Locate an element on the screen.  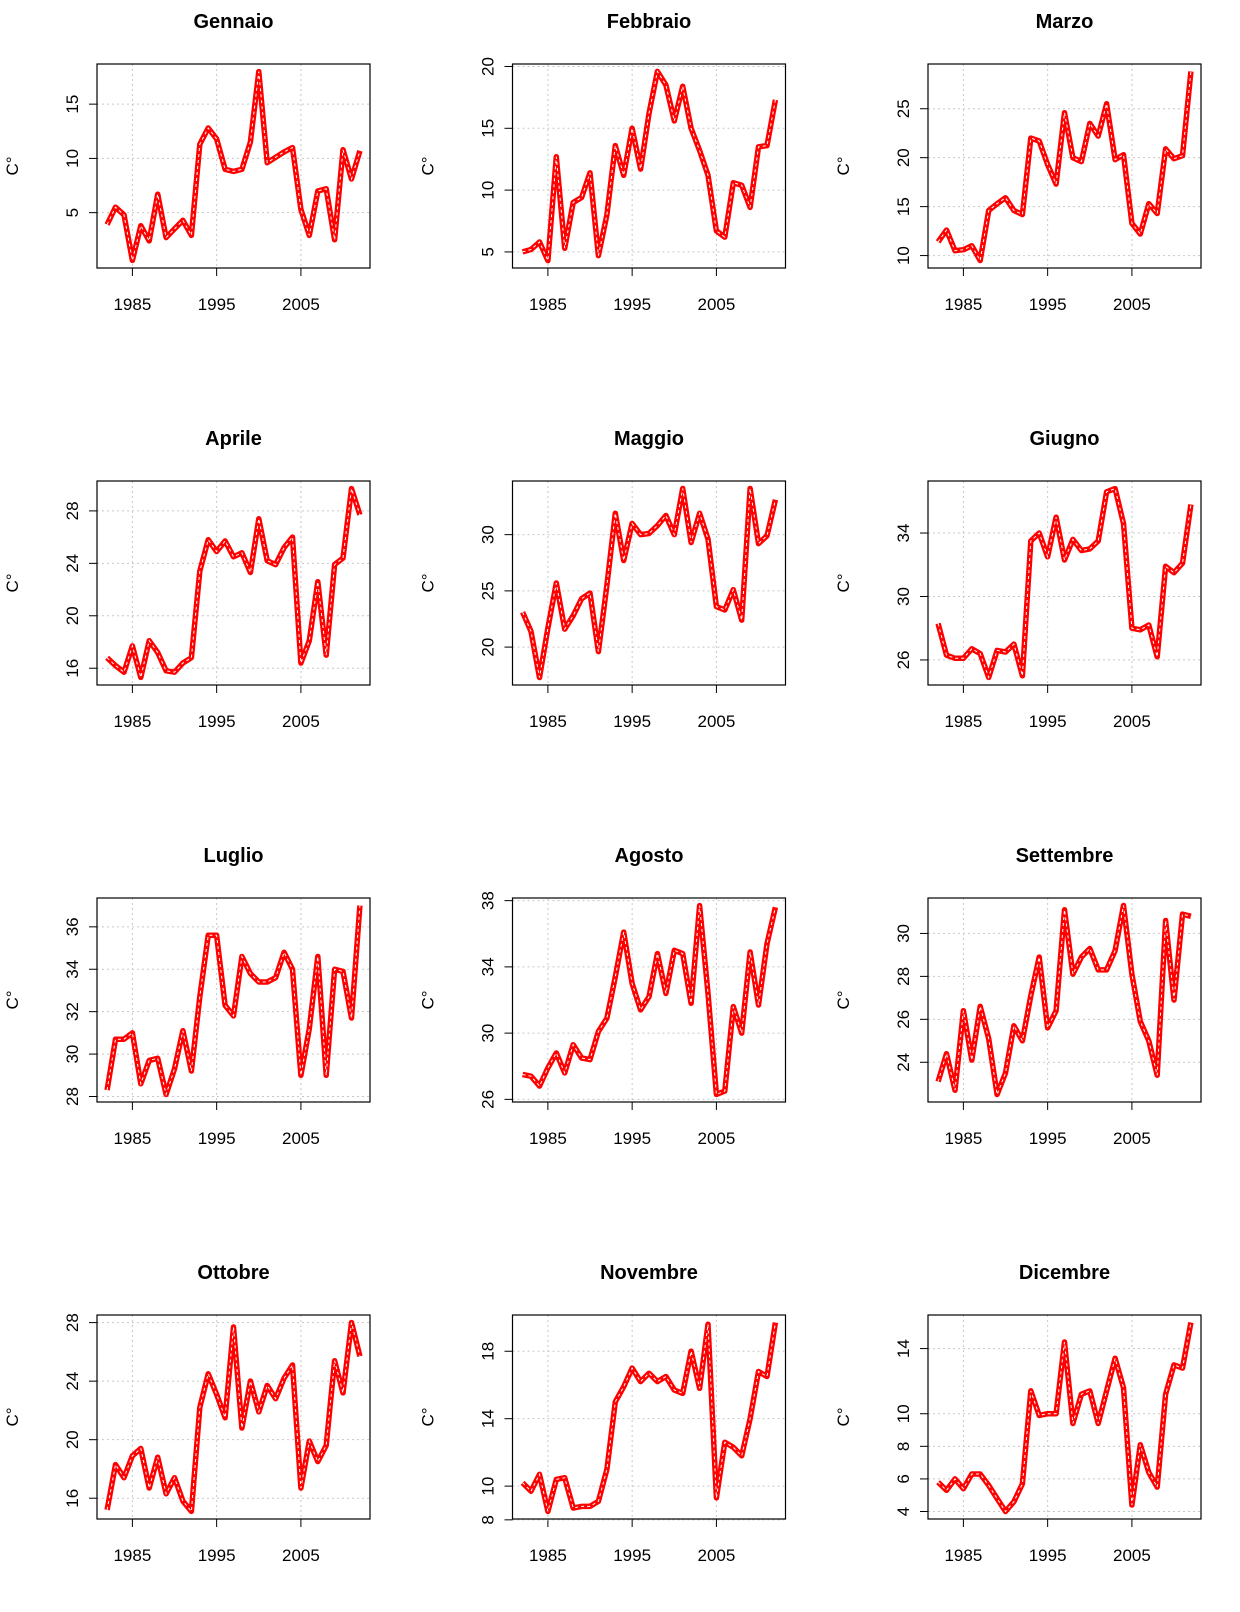
panel: Settembre C° 1985 1995 2005 24 26 28 30 is located at coordinates (1018, 996).